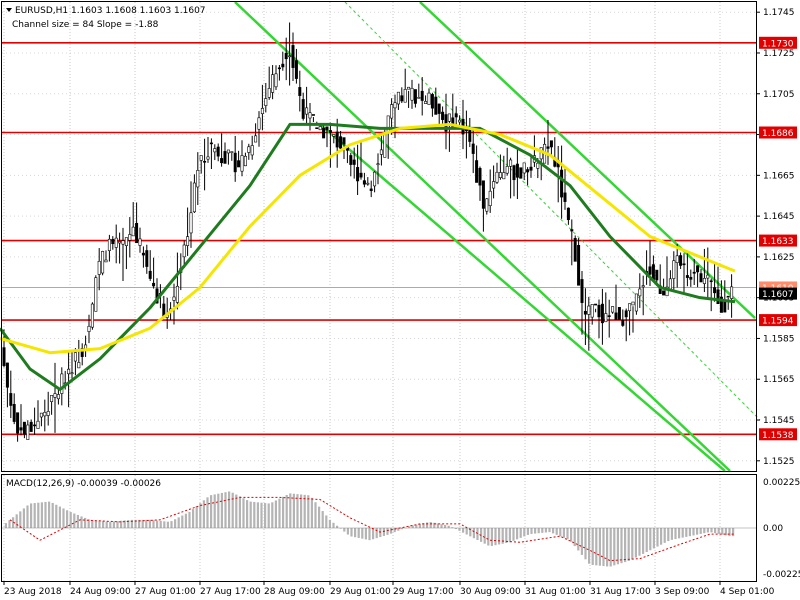  What do you see at coordinates (778, 242) in the screenshot?
I see `level-tag-label: 1.1633` at bounding box center [778, 242].